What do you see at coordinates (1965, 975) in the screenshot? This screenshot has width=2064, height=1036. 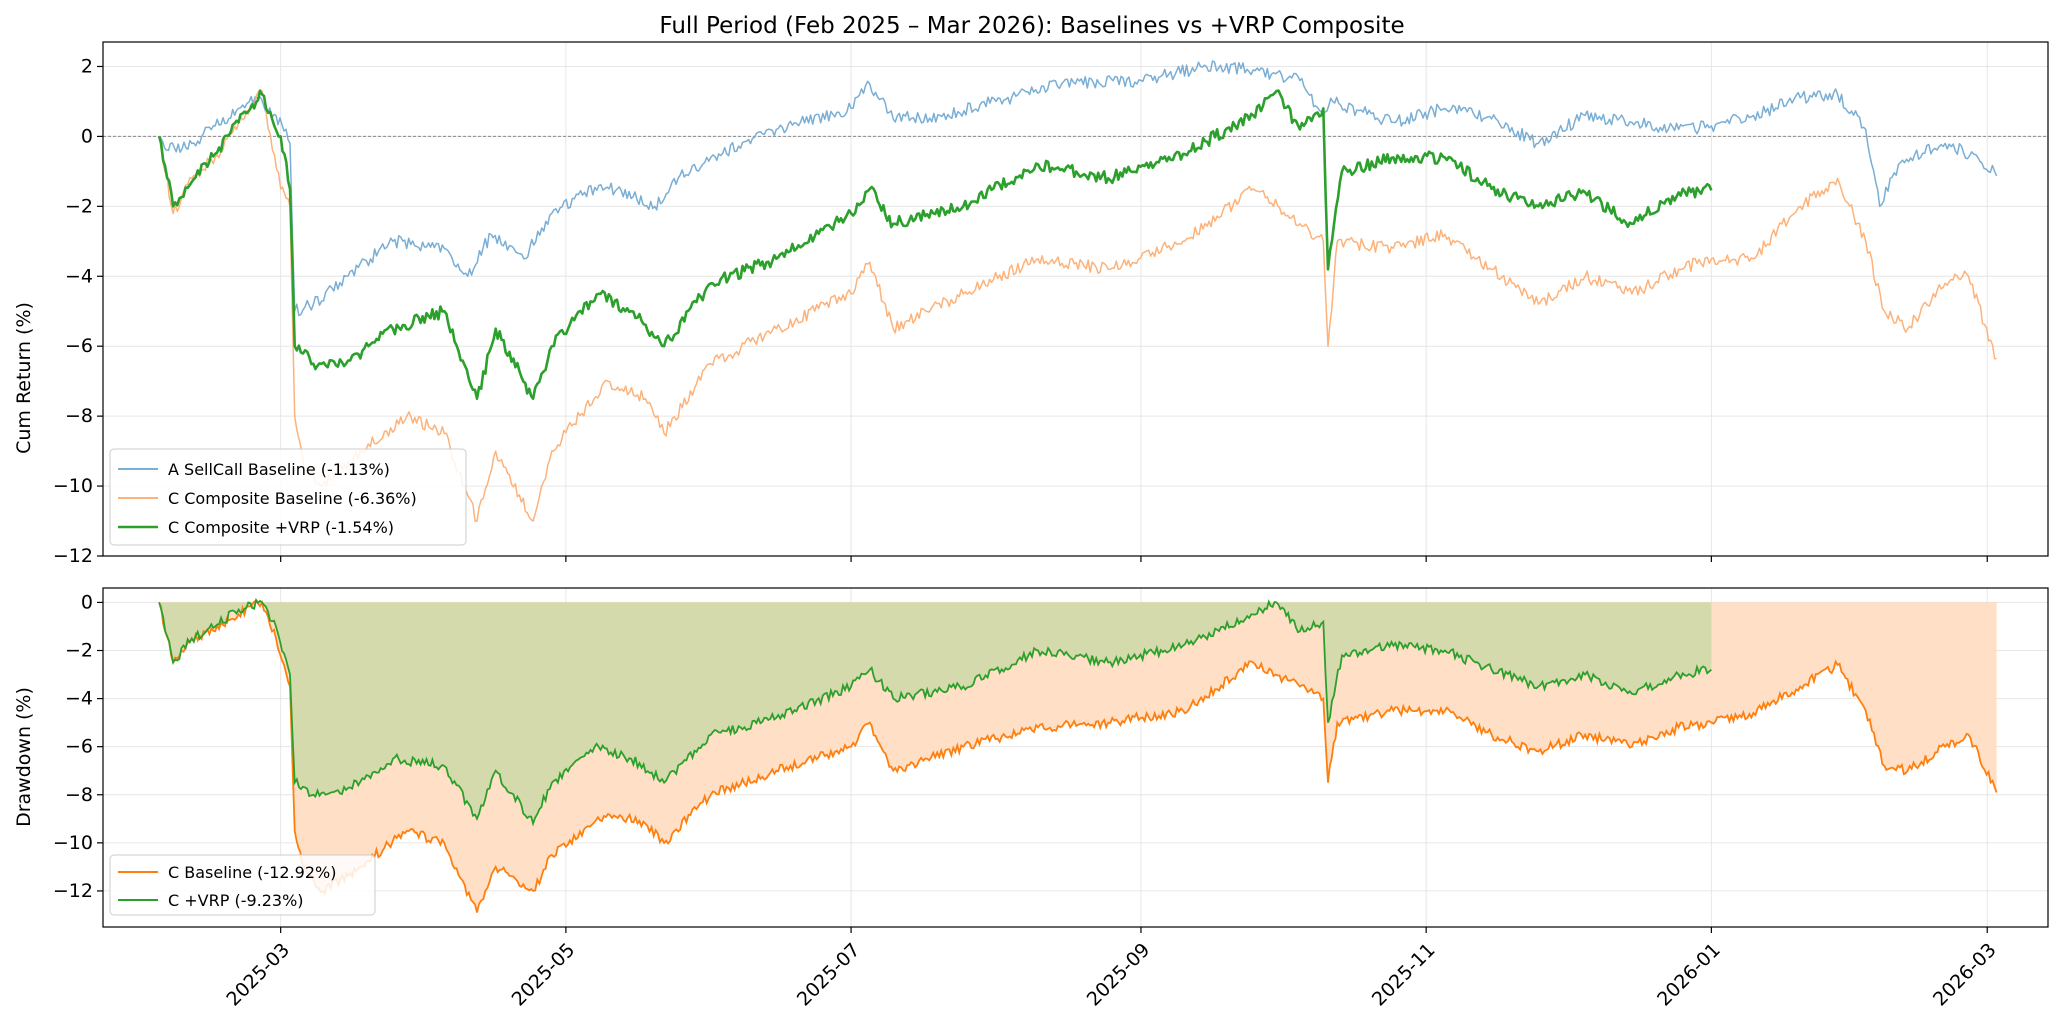 I see `x-tick-label: 2026-03` at bounding box center [1965, 975].